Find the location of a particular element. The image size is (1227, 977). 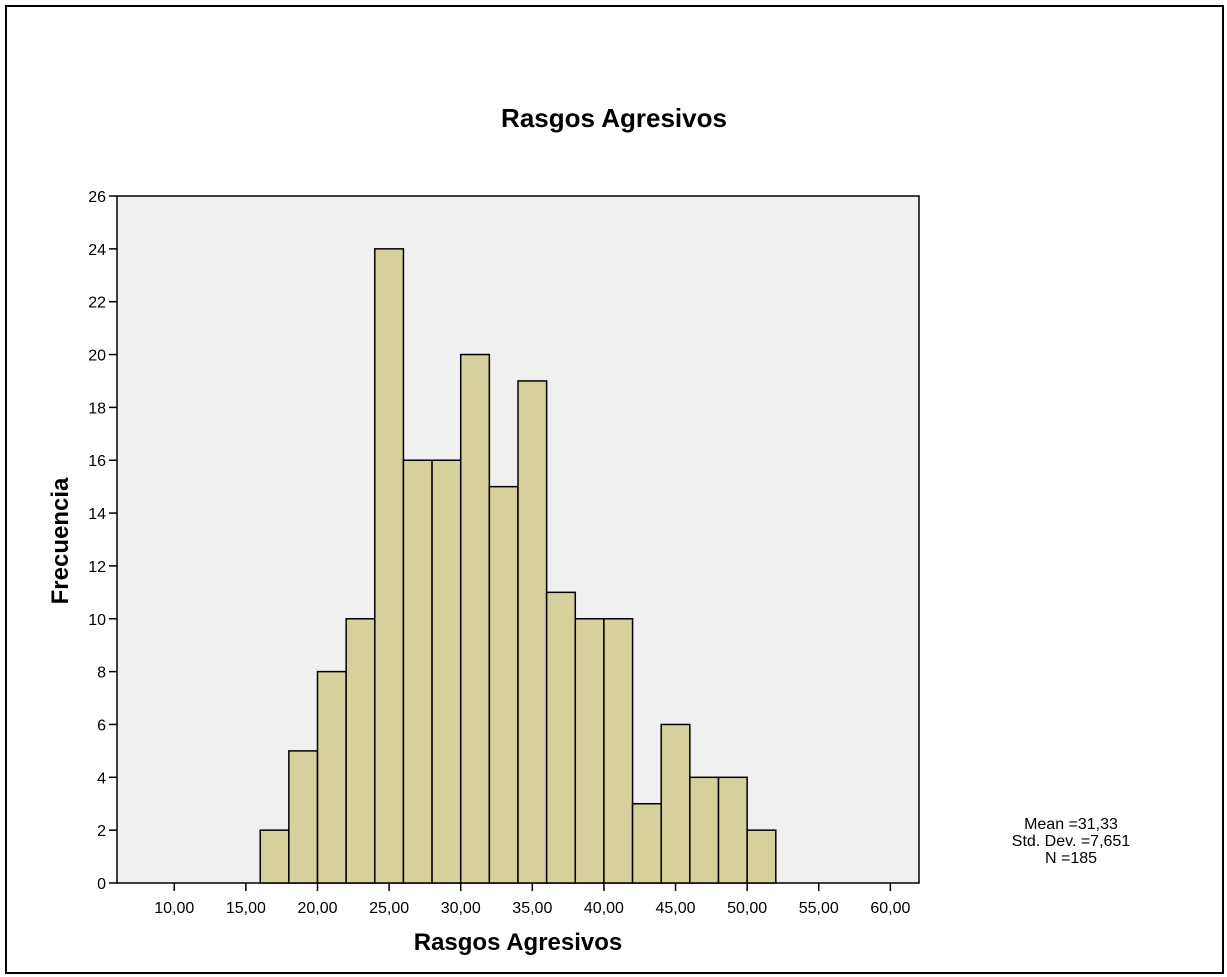

x-tick-label: 20,00 is located at coordinates (317, 908).